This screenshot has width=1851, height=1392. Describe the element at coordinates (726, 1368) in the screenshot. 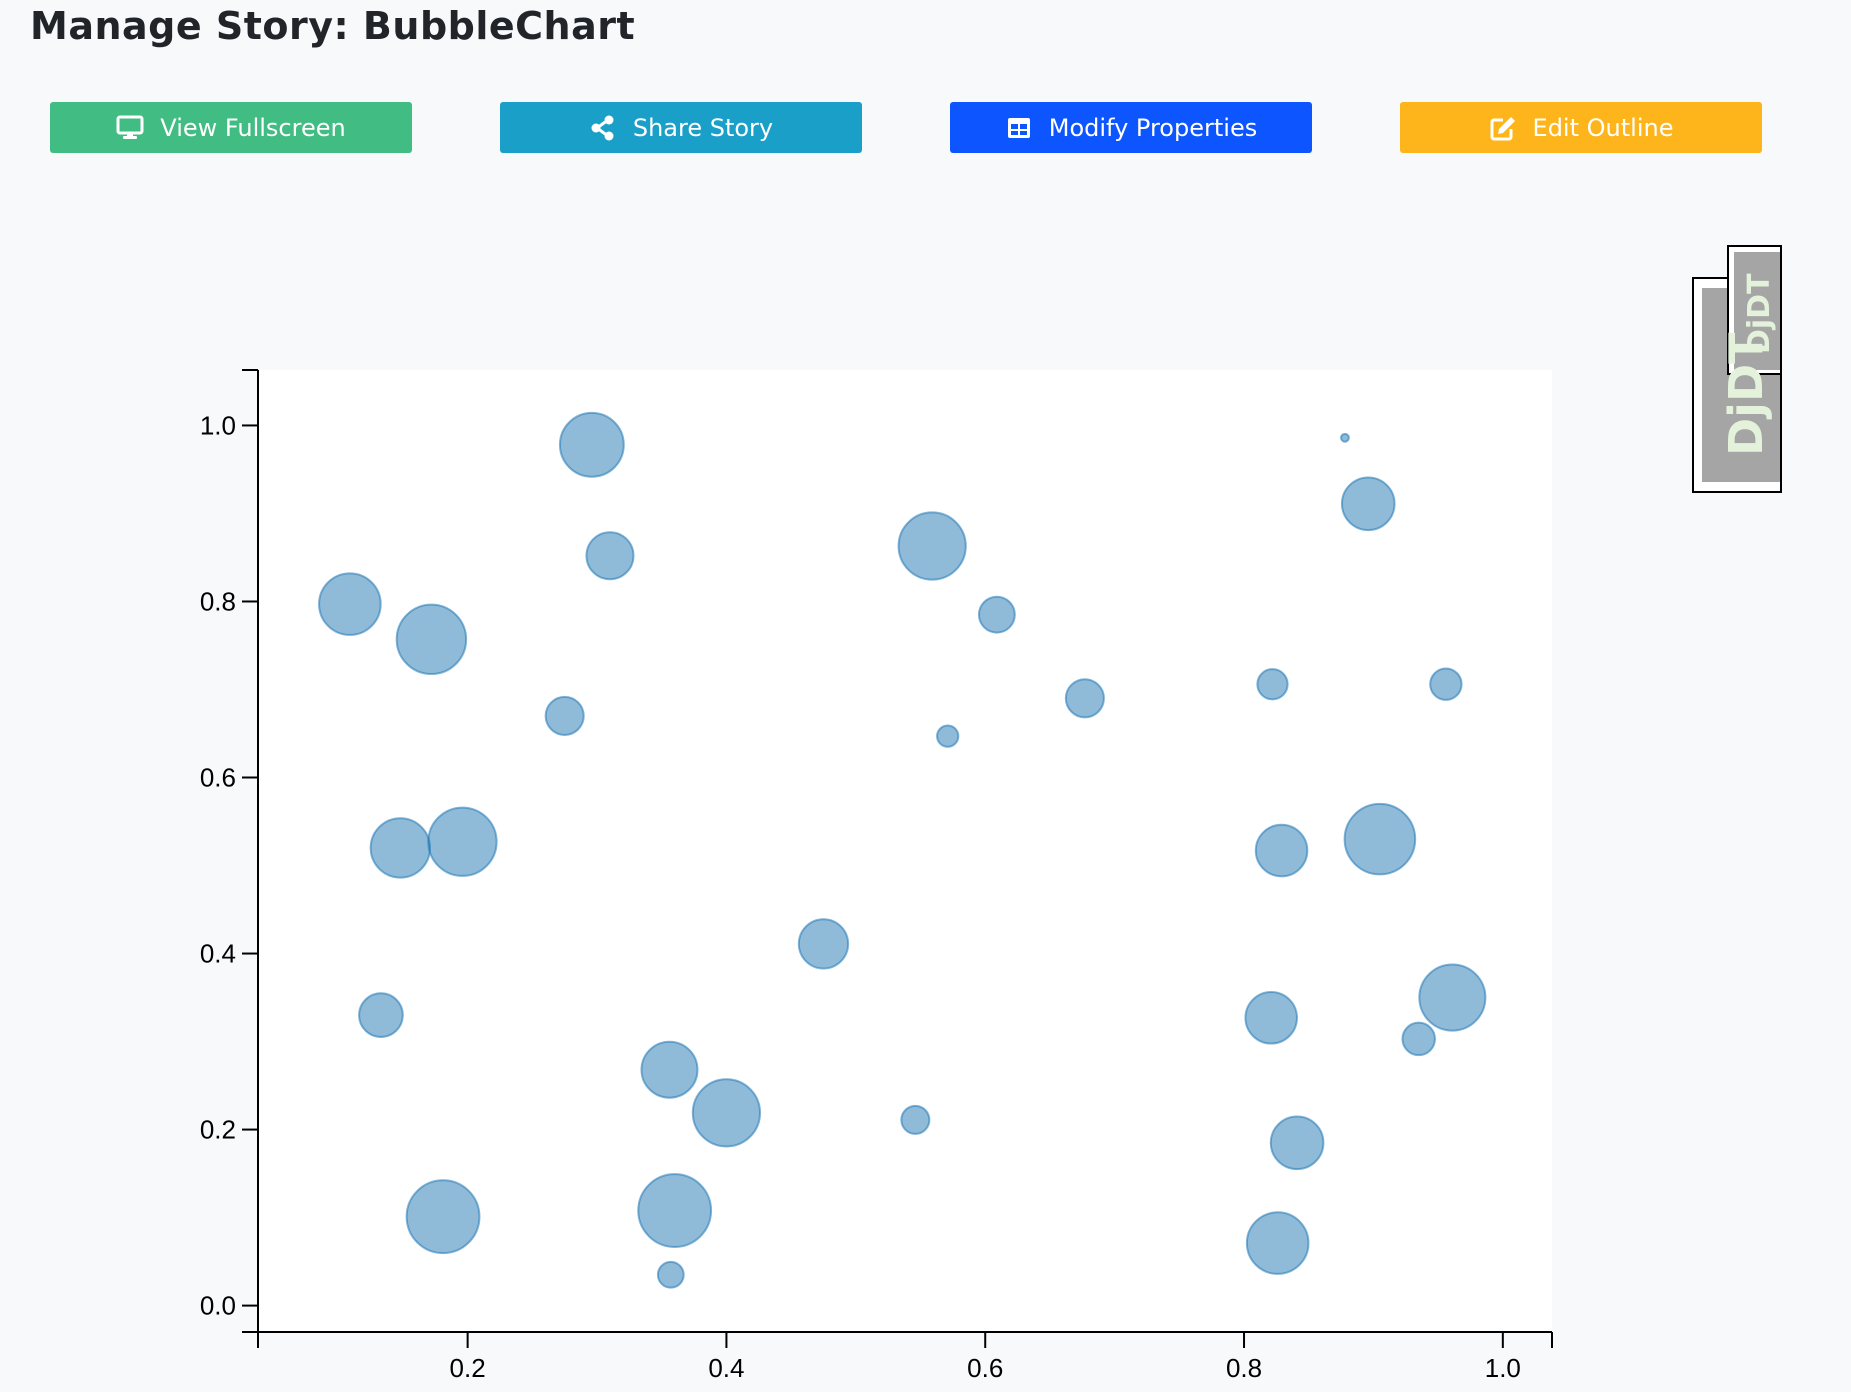

I see `x-tick-label-1: 0.4` at that location.